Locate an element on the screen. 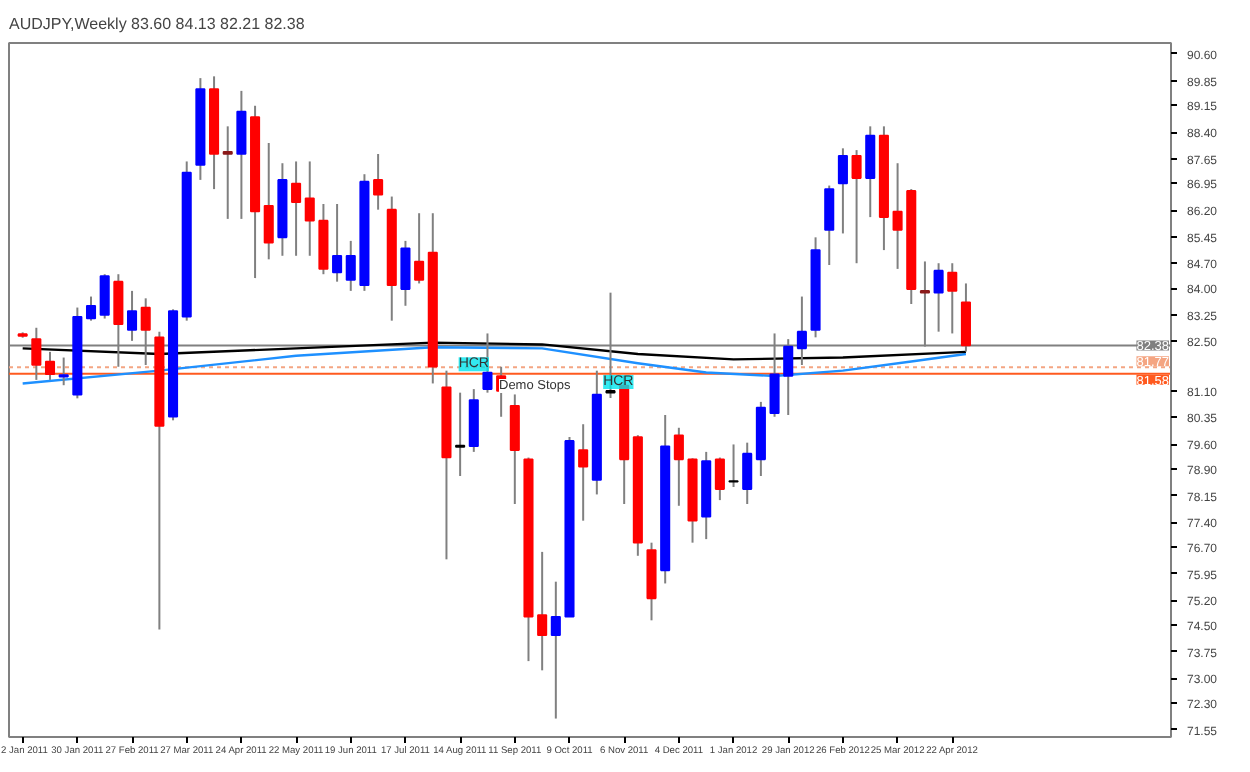 The image size is (1250, 772). line-series is located at coordinates (494, 351).